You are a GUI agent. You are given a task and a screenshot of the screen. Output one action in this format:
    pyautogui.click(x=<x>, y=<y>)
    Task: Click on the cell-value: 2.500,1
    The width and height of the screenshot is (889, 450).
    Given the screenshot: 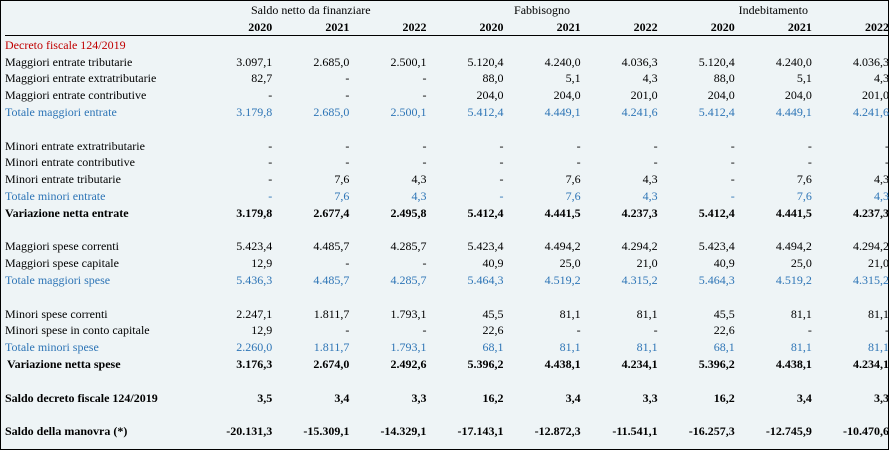 What is the action you would take?
    pyautogui.click(x=408, y=111)
    